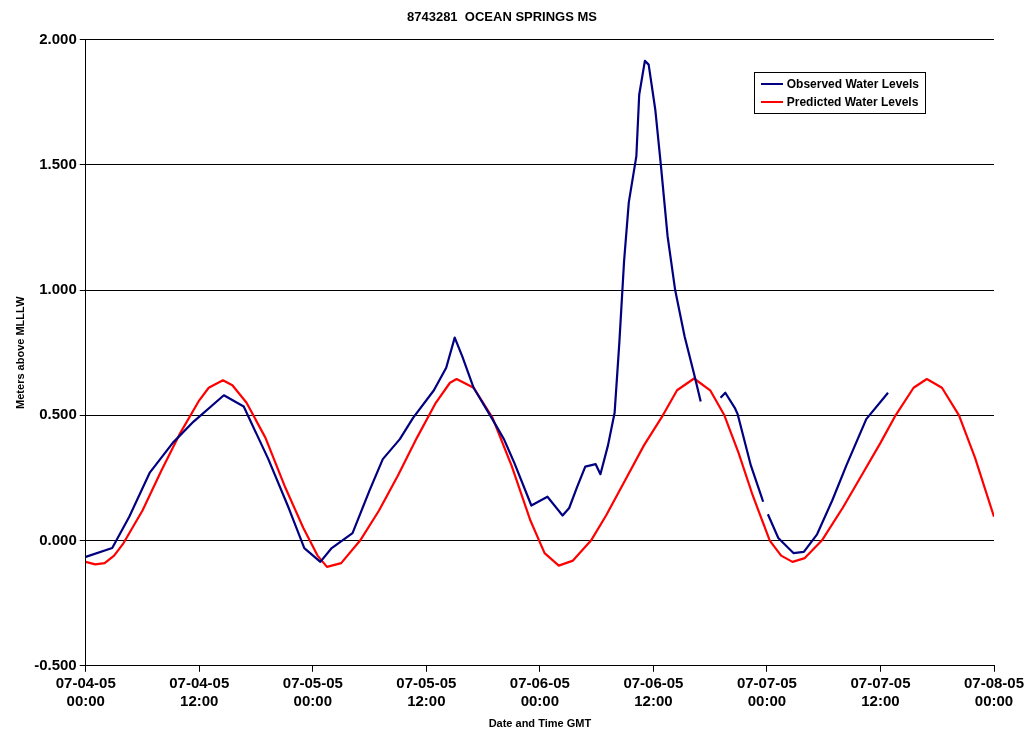 This screenshot has height=741, width=1034. I want to click on y-tick-label: 0.000, so click(58, 539).